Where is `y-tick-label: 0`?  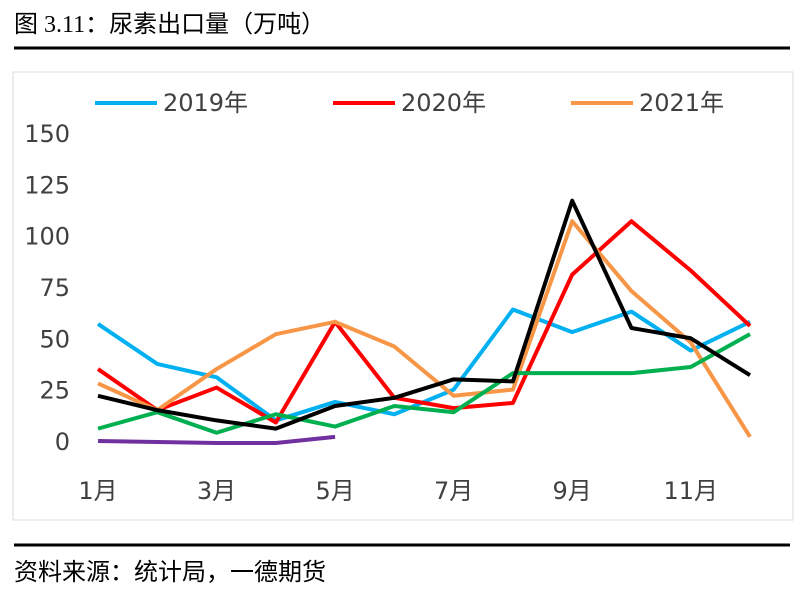
y-tick-label: 0 is located at coordinates (62, 442).